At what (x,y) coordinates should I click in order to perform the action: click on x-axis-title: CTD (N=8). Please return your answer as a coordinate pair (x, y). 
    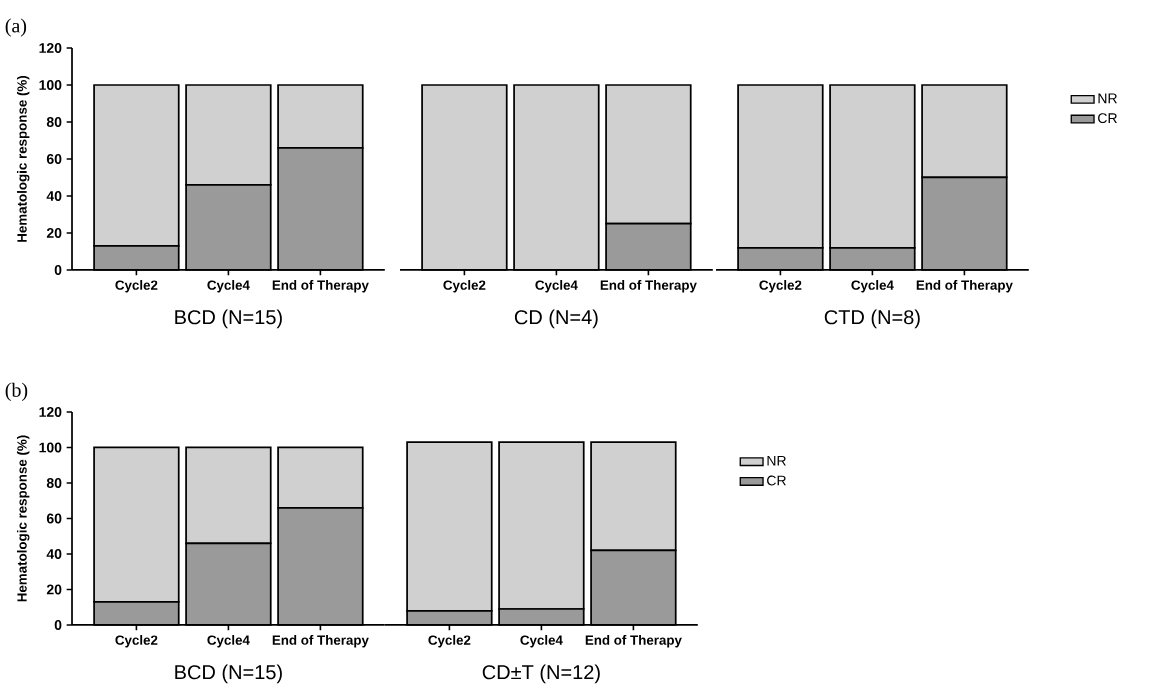
    Looking at the image, I should click on (872, 319).